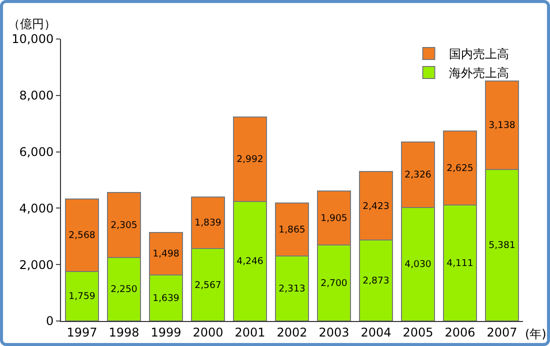 The height and width of the screenshot is (346, 550). I want to click on data-label: 2,700, so click(334, 283).